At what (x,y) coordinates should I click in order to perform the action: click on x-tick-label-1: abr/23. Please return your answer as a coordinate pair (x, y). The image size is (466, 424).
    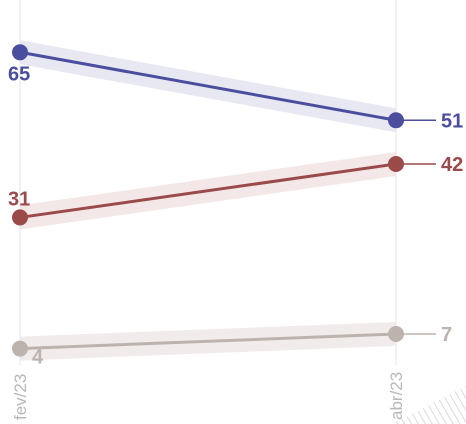
    Looking at the image, I should click on (396, 396).